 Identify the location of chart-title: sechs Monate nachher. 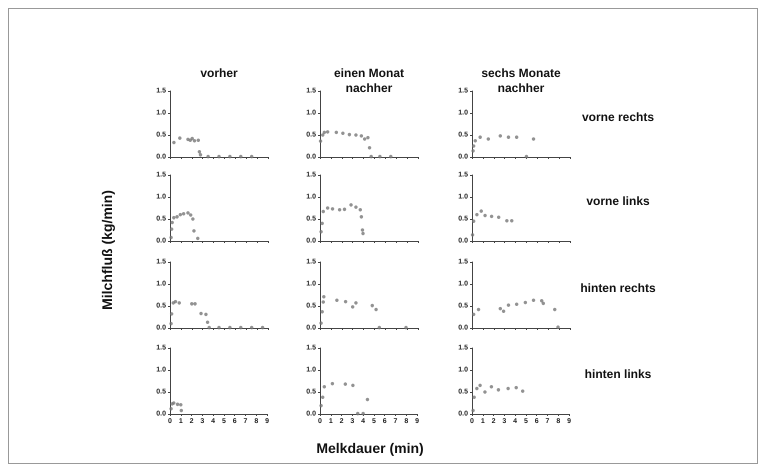
(521, 81).